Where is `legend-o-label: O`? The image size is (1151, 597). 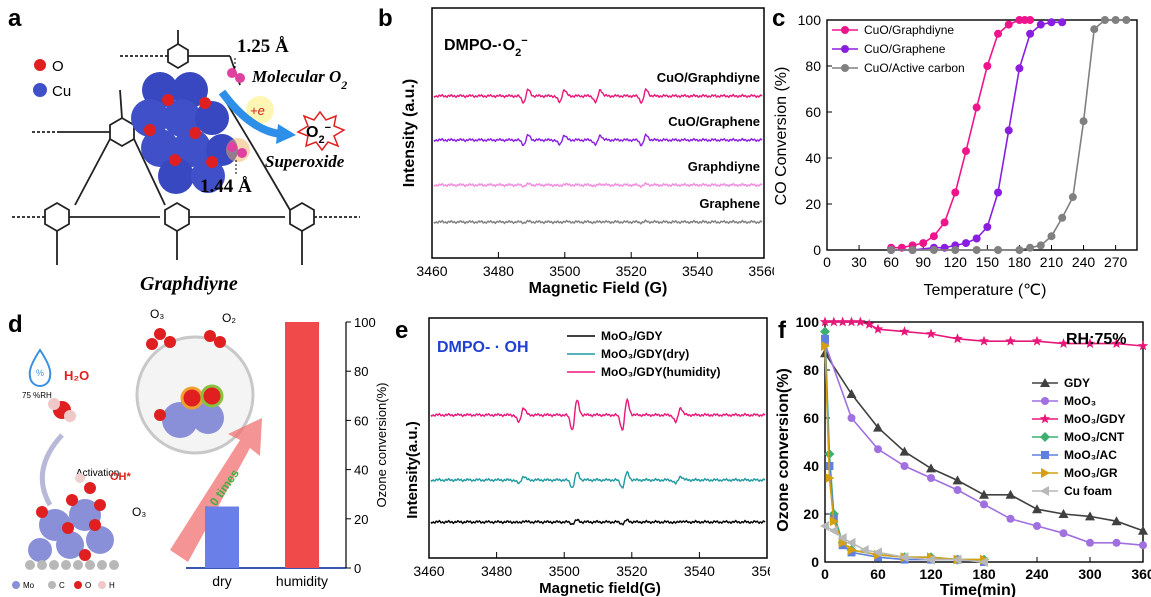 legend-o-label: O is located at coordinates (58, 66).